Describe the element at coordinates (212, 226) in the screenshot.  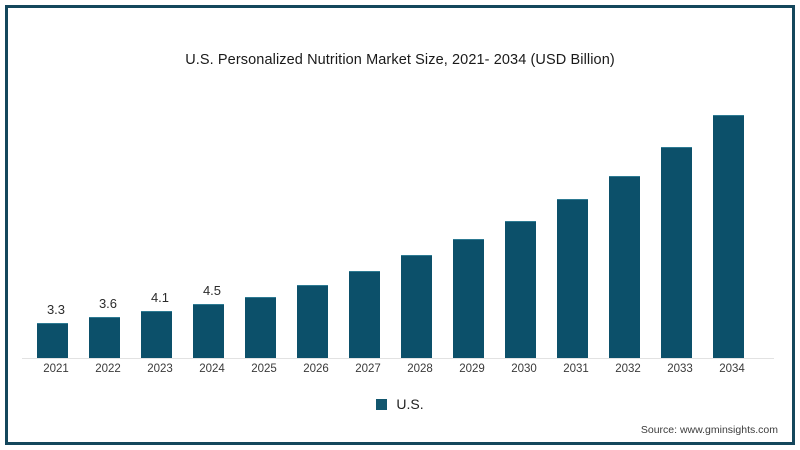
I see `bar-slot: 4.5` at that location.